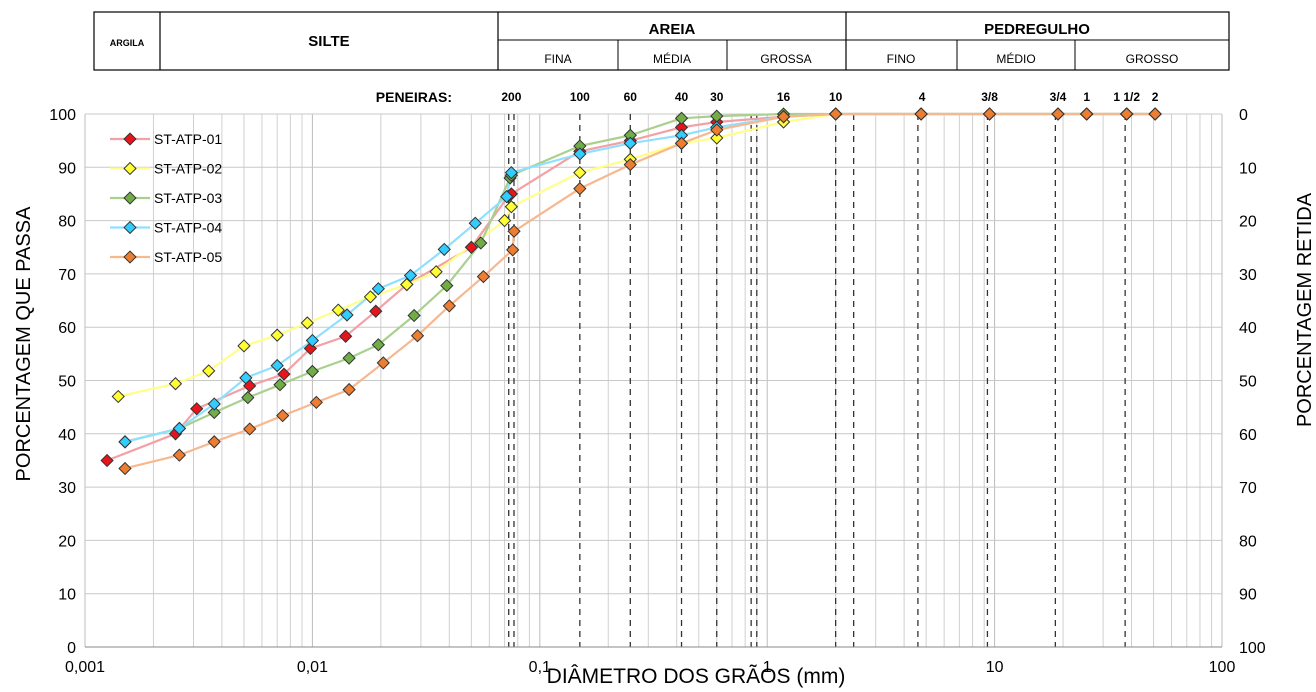  Describe the element at coordinates (188, 228) in the screenshot. I see `legend-label: ST-ATP-04` at that location.